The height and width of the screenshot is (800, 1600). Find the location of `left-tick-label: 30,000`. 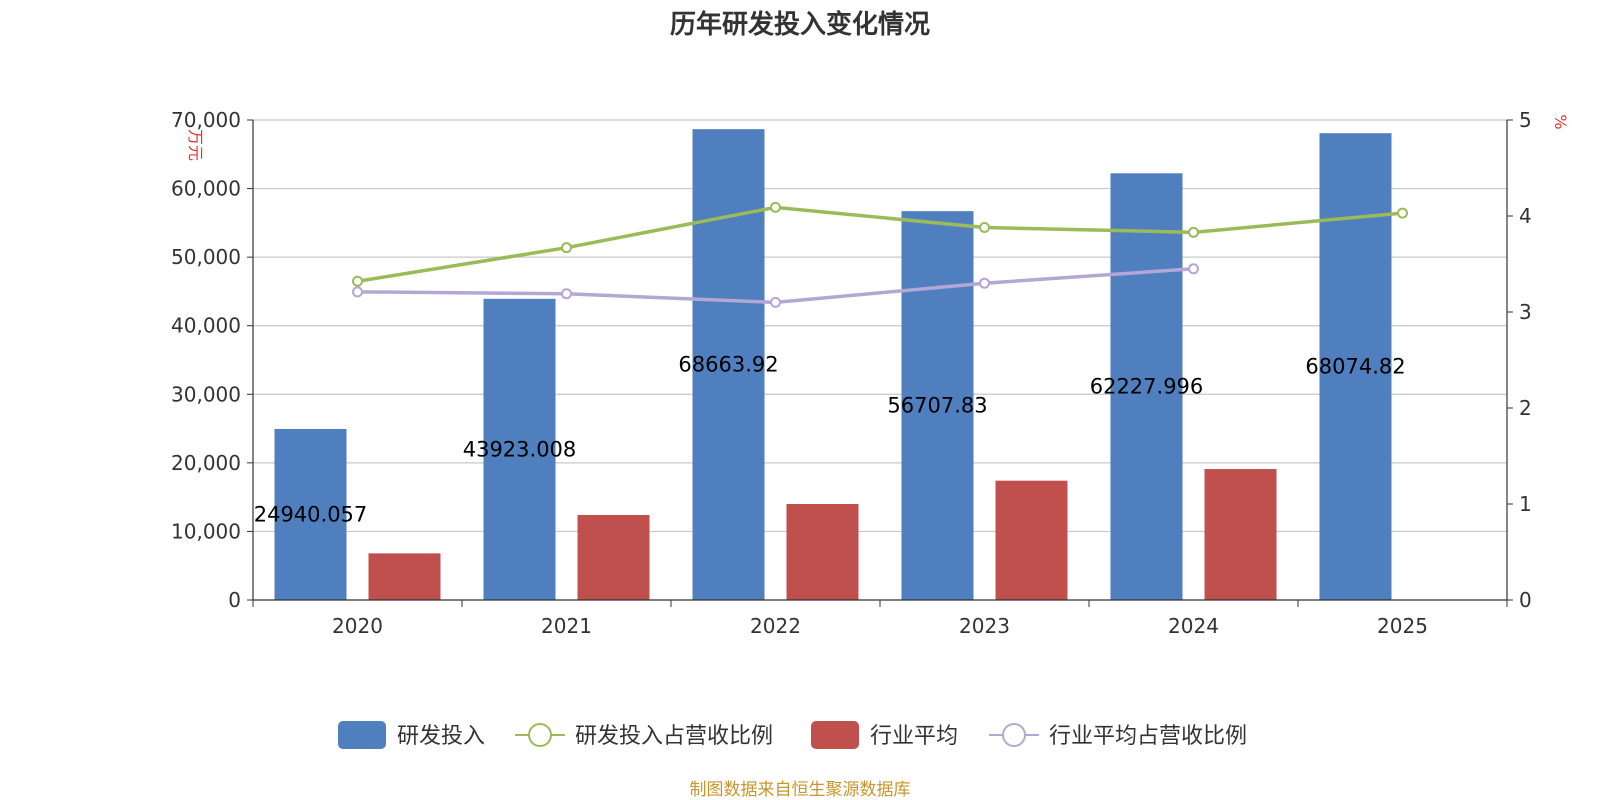

left-tick-label: 30,000 is located at coordinates (206, 394).